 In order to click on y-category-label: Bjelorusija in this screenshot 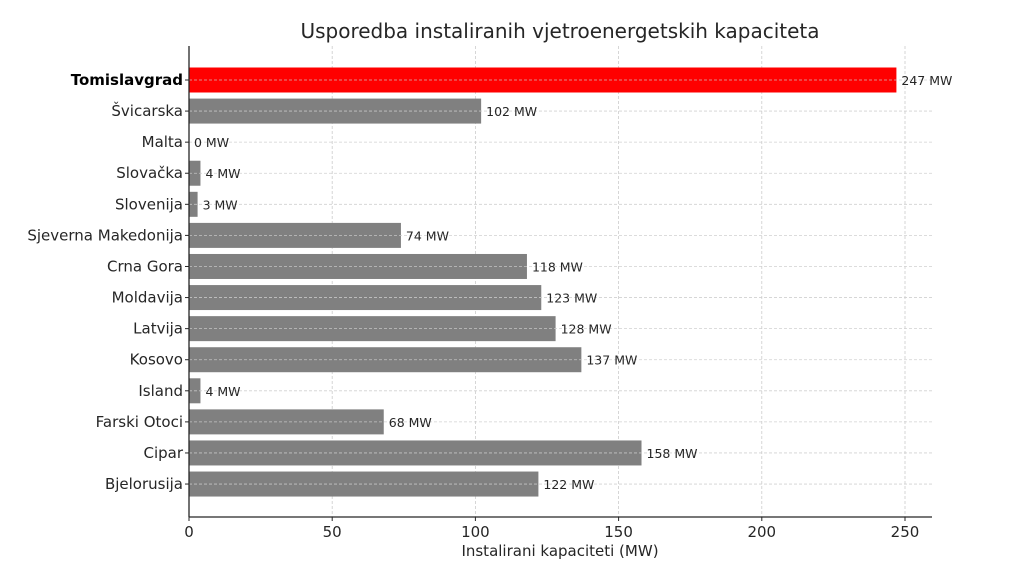, I will do `click(144, 484)`.